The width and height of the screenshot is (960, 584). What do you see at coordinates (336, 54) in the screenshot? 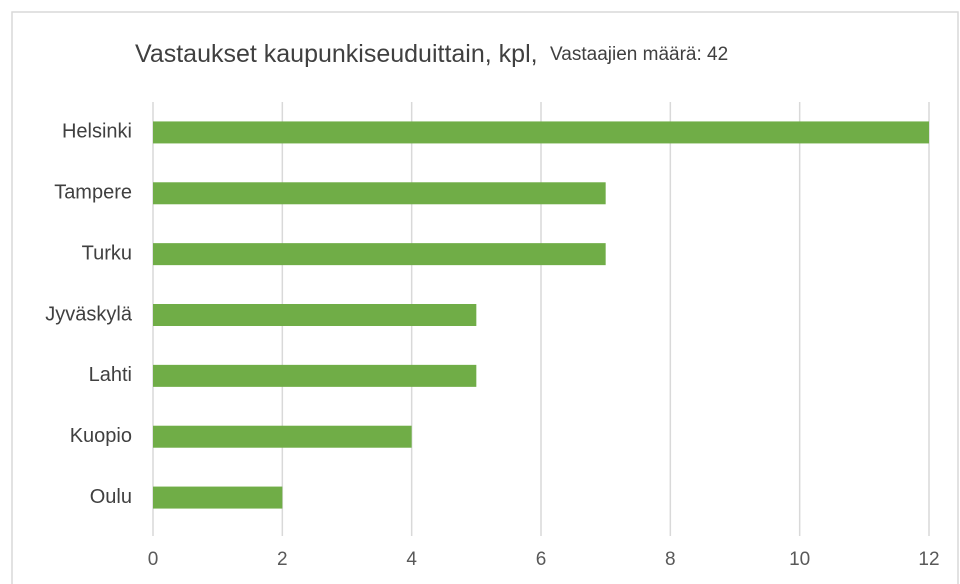
I see `chart-title: Vastaukset kaupunkiseuduittain, kpl,` at bounding box center [336, 54].